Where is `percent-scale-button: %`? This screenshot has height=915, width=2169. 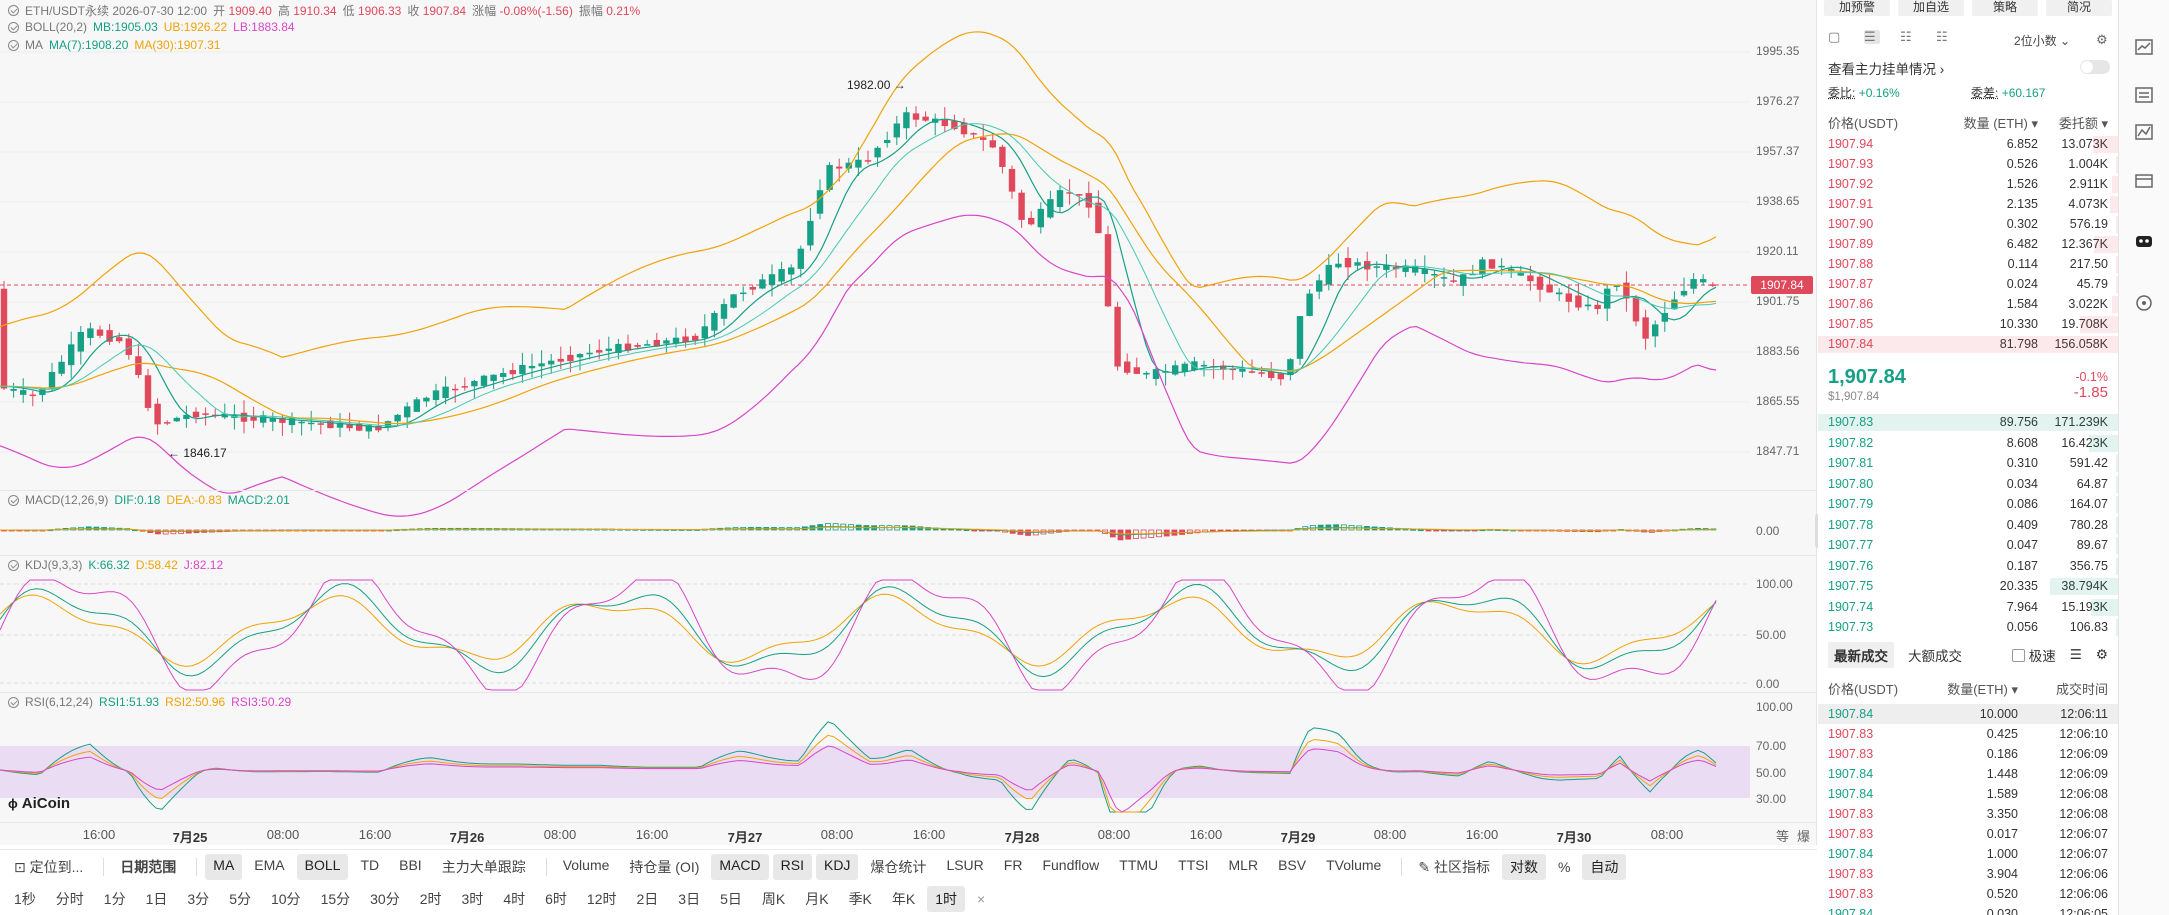 percent-scale-button: % is located at coordinates (1564, 866).